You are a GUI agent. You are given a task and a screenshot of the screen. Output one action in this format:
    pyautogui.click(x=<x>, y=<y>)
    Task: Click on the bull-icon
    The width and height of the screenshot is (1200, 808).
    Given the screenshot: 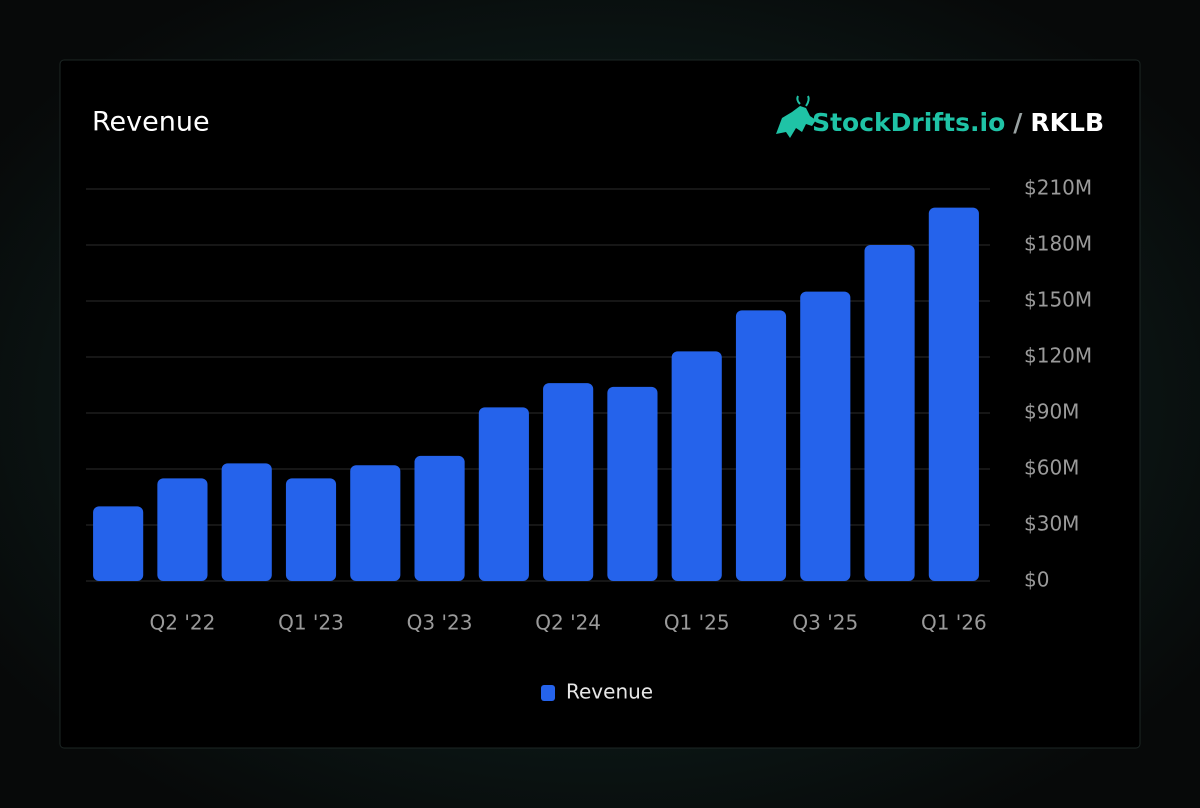 What is the action you would take?
    pyautogui.click(x=796, y=122)
    